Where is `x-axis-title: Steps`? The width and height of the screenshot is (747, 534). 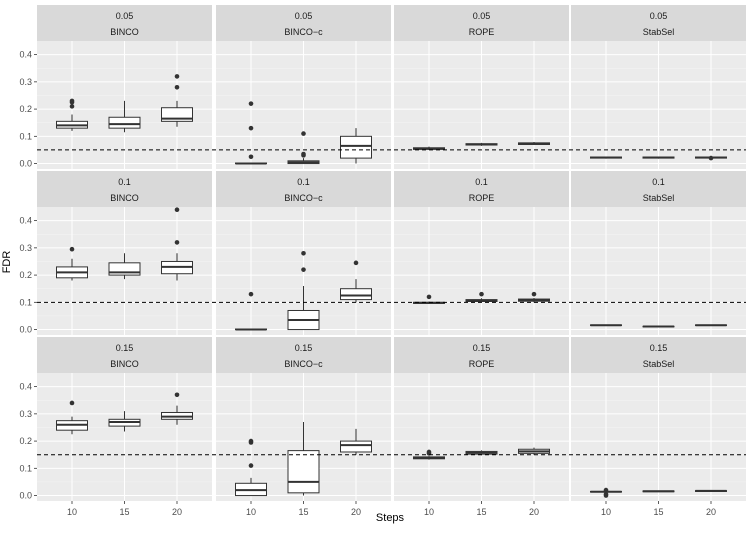
x-axis-title: Steps is located at coordinates (390, 518).